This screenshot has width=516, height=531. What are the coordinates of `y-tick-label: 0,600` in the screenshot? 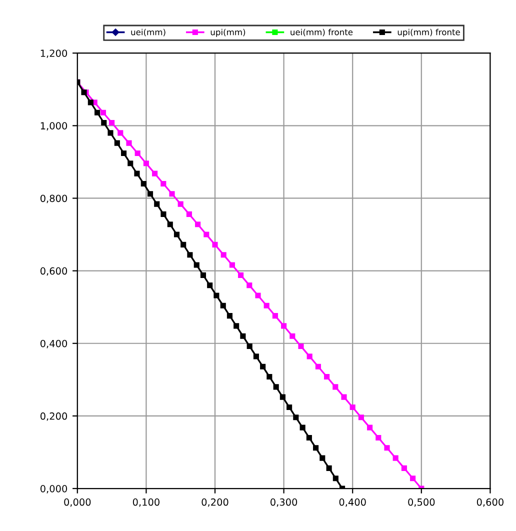 It's located at (54, 271).